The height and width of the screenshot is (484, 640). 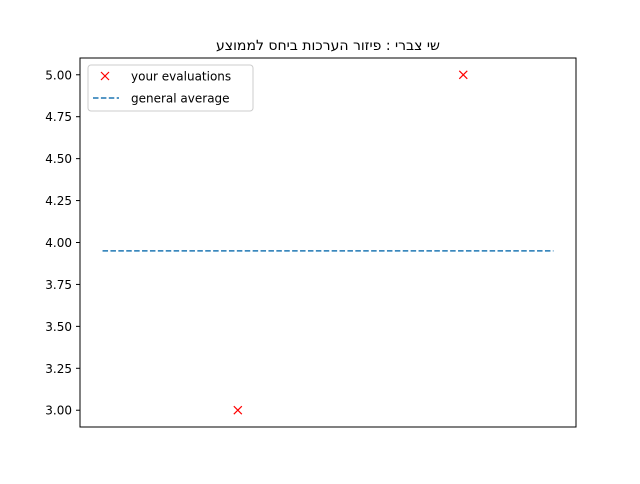 I want to click on y-tick-label: 3.25, so click(x=58, y=369).